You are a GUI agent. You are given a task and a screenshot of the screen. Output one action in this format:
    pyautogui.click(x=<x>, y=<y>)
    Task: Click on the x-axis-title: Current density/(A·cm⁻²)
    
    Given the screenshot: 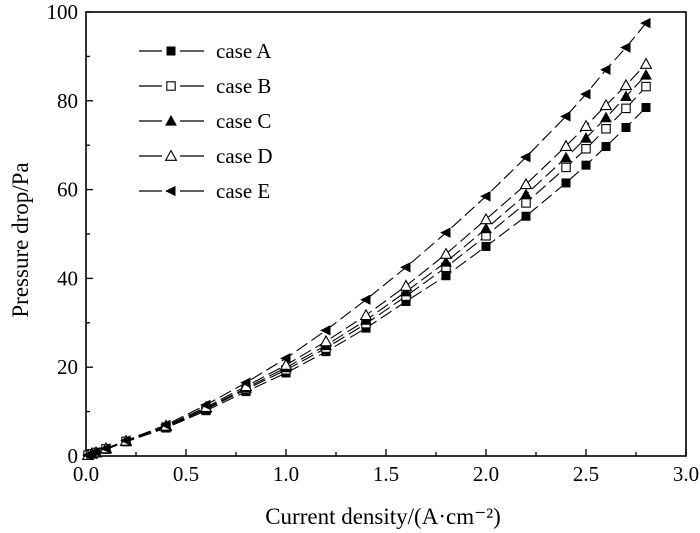 What is the action you would take?
    pyautogui.click(x=383, y=516)
    